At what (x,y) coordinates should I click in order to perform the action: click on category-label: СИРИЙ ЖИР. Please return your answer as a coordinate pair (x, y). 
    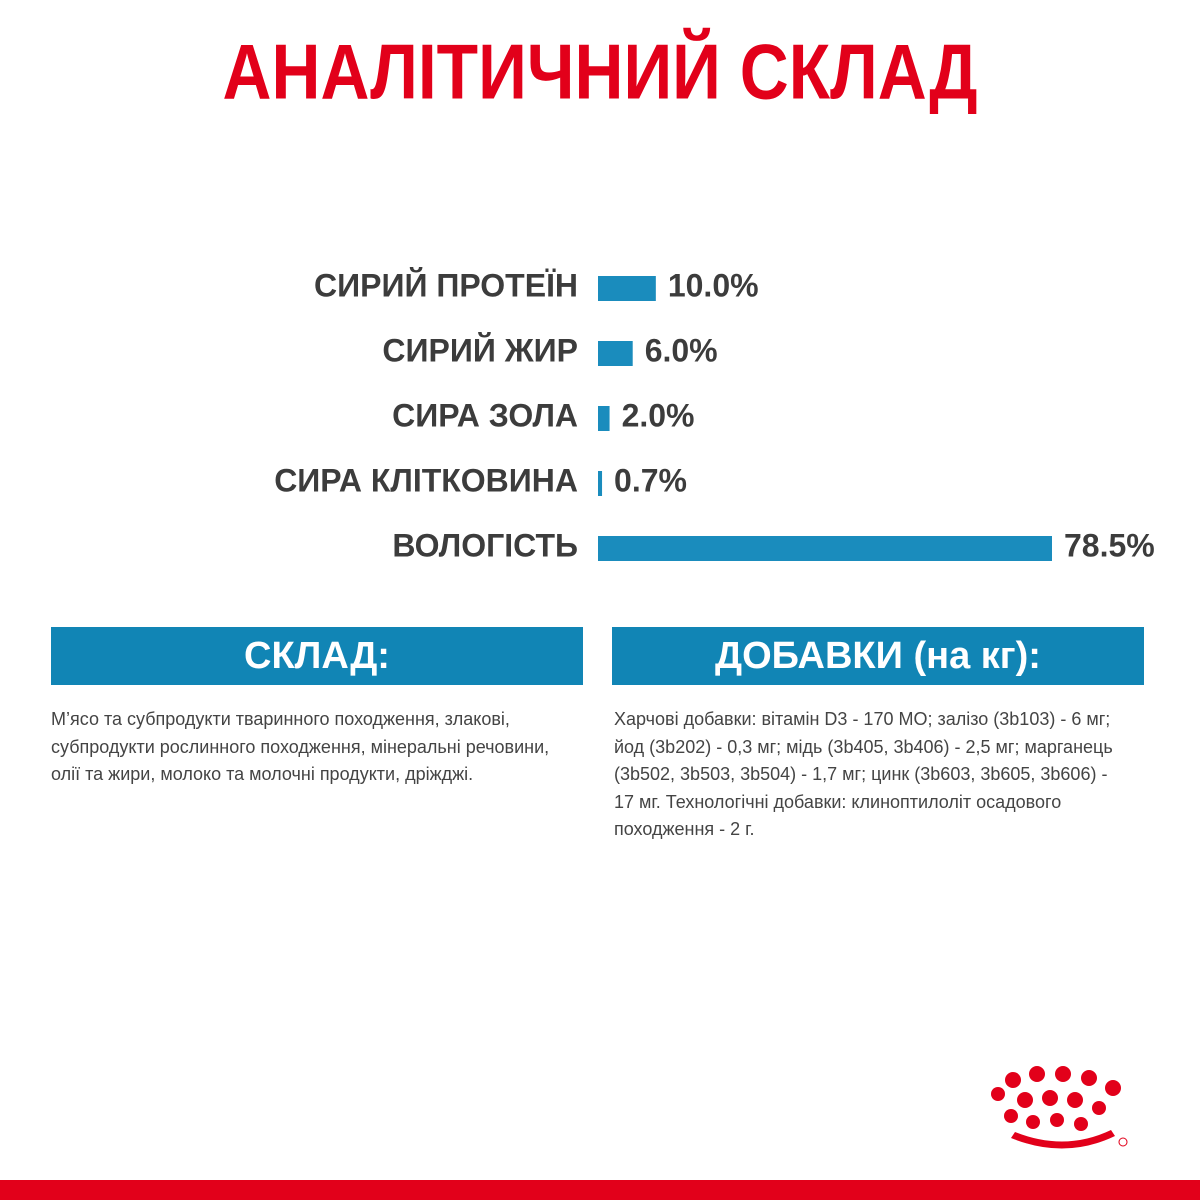
    Looking at the image, I should click on (480, 350).